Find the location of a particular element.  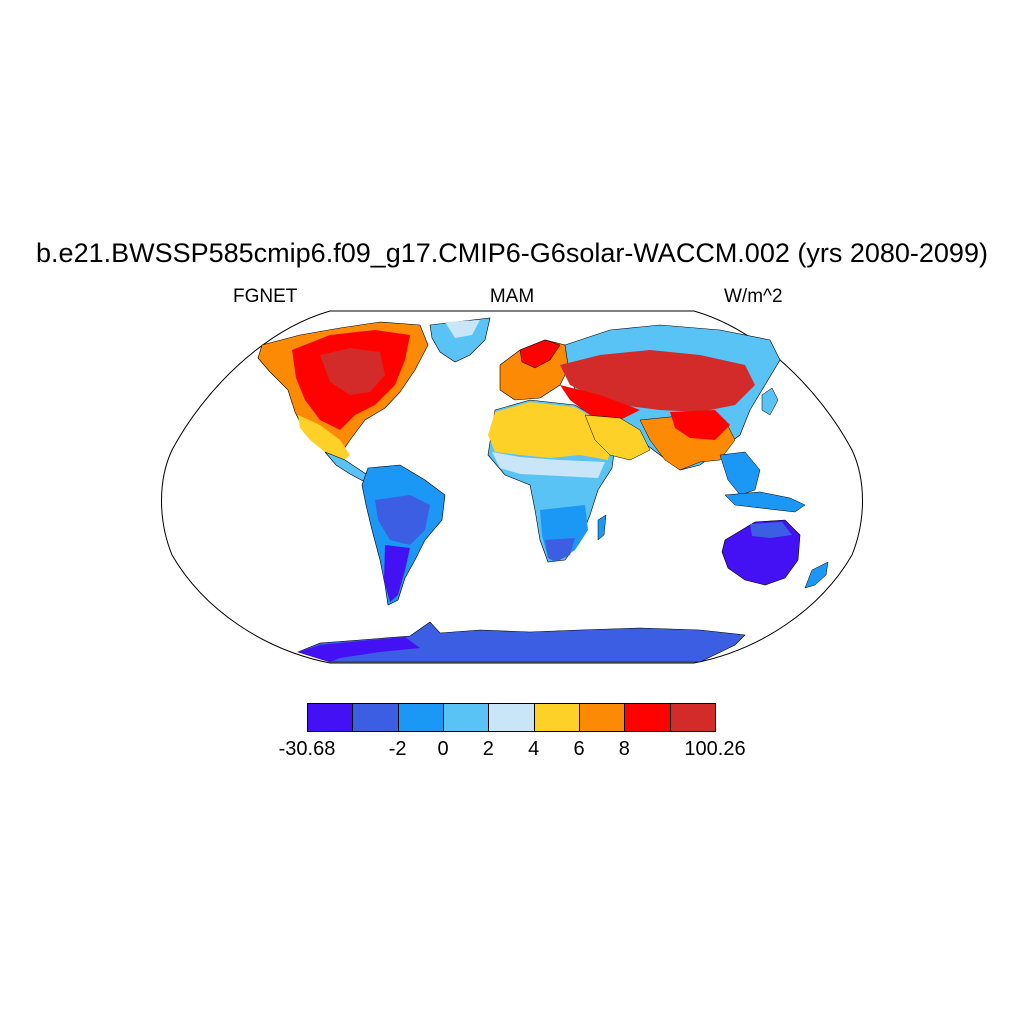

colorbar-tick-label: 6 is located at coordinates (579, 749).